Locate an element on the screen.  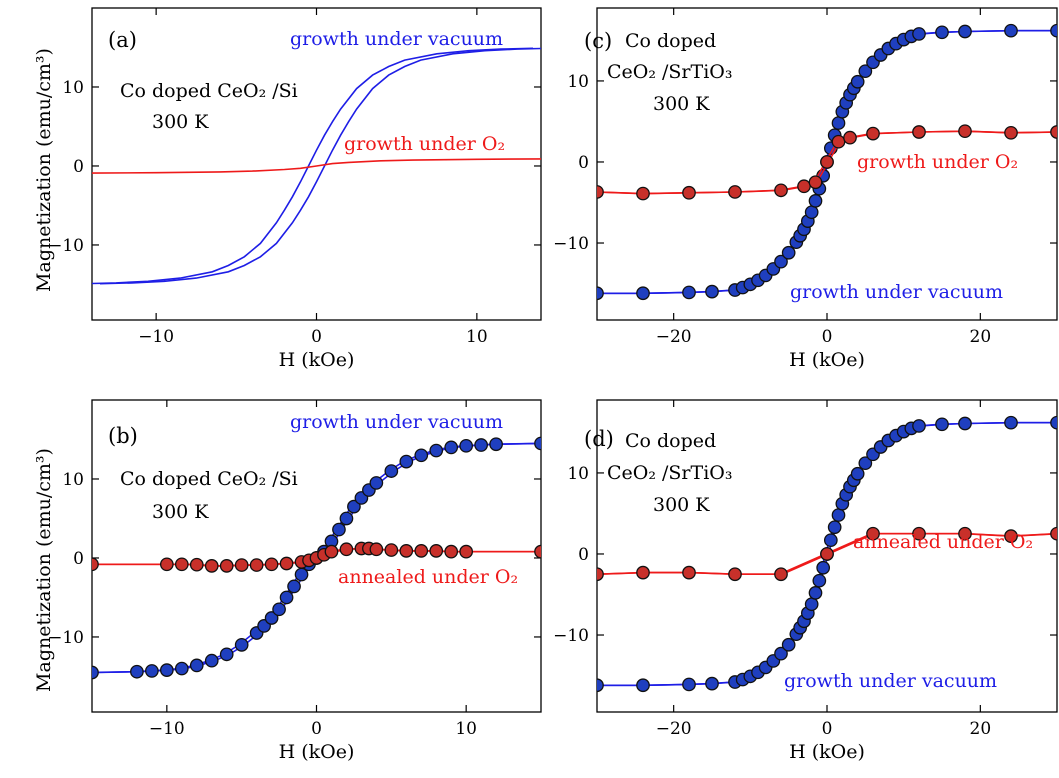
panel-c-label: (c) is located at coordinates (598, 41).